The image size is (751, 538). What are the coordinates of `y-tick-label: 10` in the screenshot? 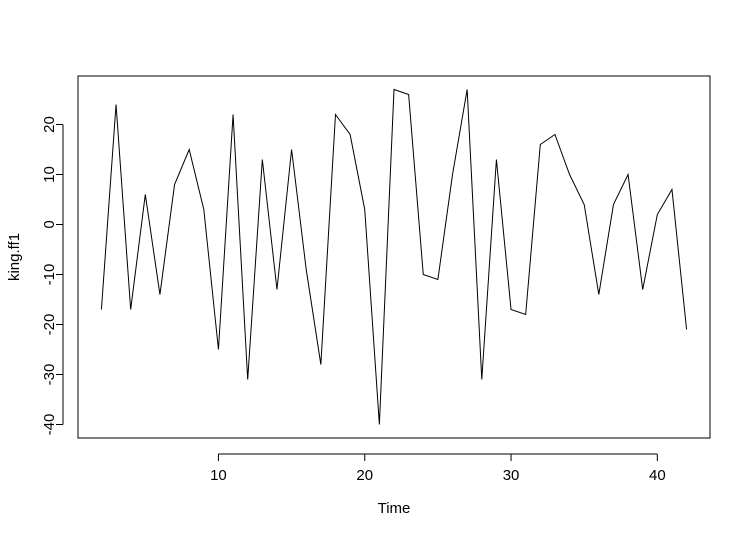 It's located at (49, 174).